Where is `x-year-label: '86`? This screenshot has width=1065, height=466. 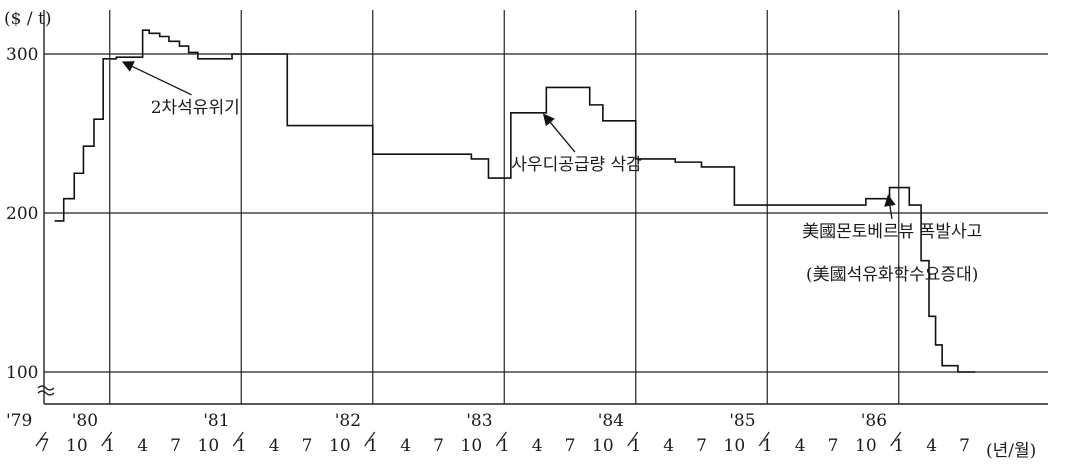 x-year-label: '86 is located at coordinates (874, 421).